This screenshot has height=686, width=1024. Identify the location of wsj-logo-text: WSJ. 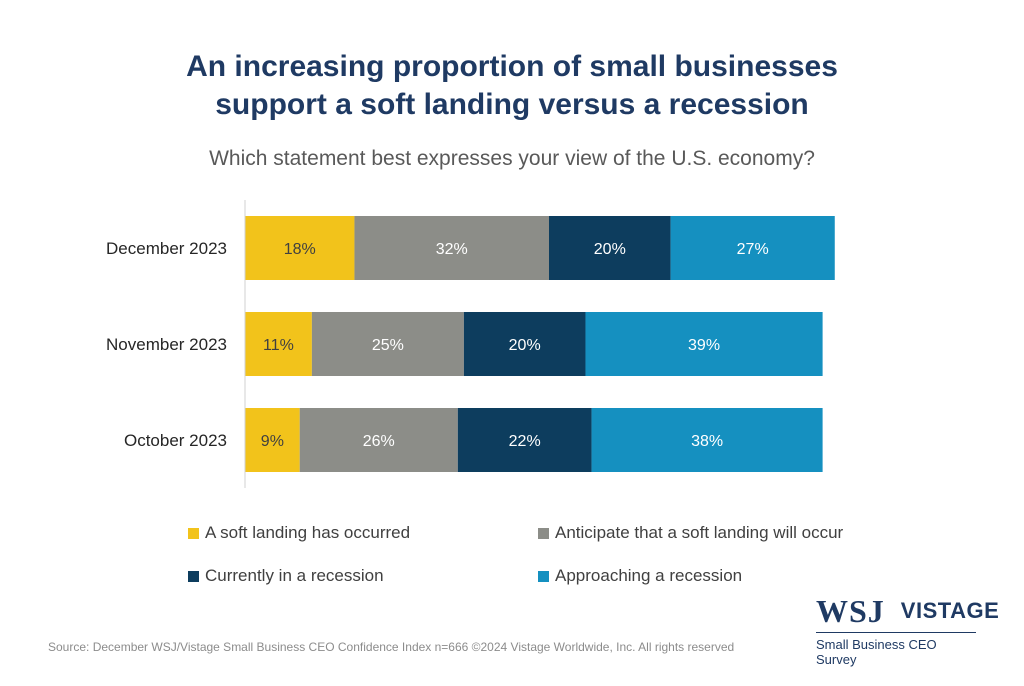
(850, 610).